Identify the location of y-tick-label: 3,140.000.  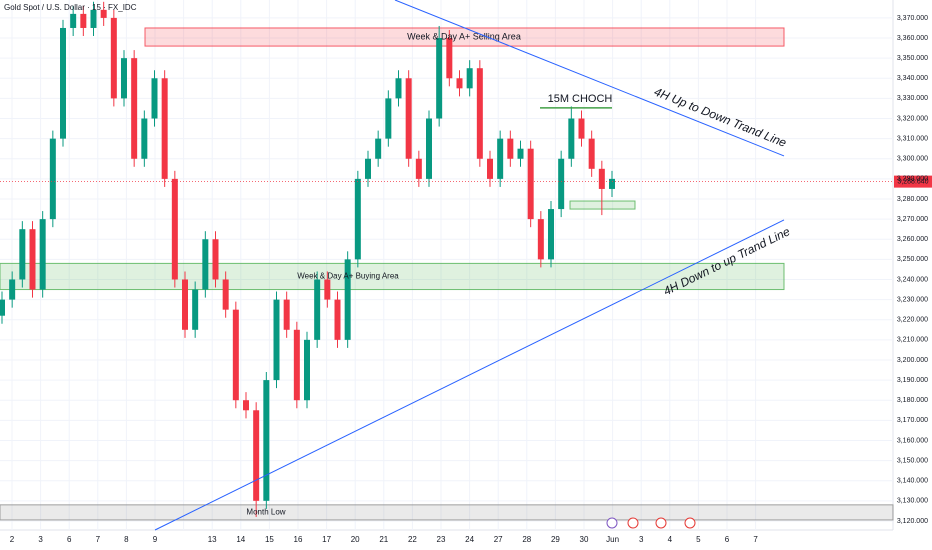
(912, 481).